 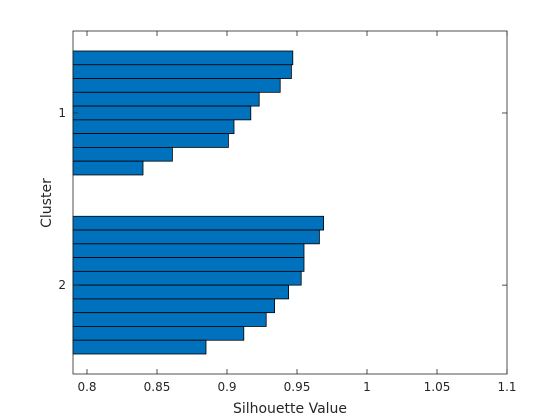 What do you see at coordinates (297, 387) in the screenshot?
I see `x-tick-label: 0.95` at bounding box center [297, 387].